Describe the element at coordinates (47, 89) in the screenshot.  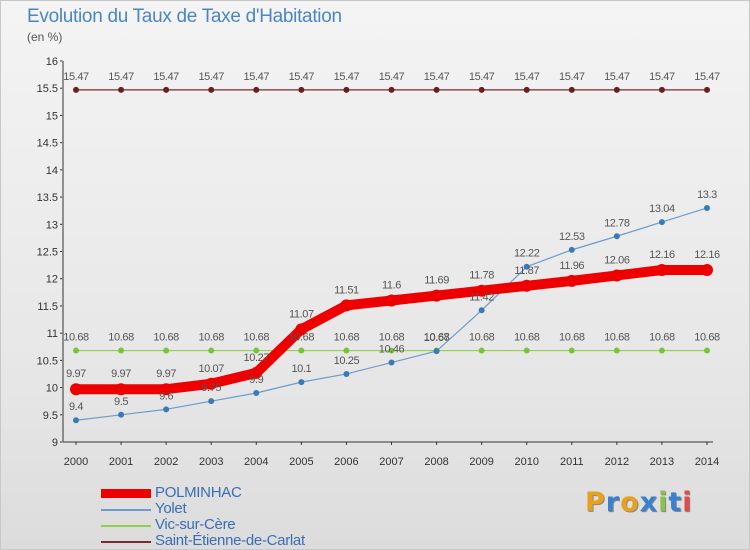
I see `y-tick-label: 15.5` at that location.